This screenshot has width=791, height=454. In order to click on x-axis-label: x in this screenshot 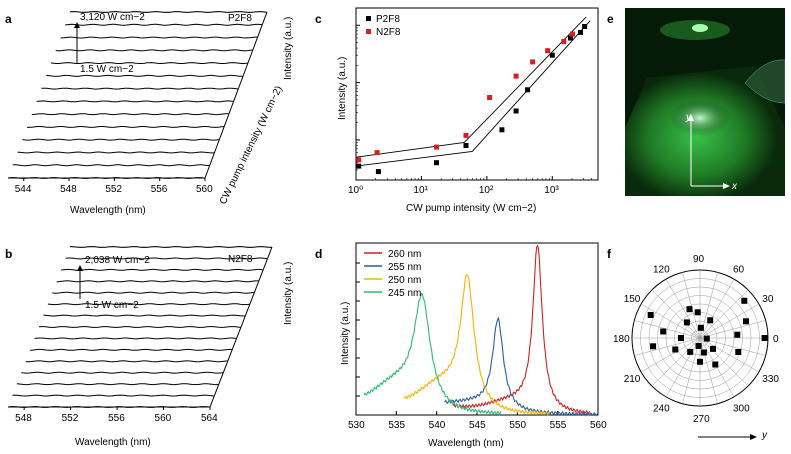, I will do `click(734, 186)`.